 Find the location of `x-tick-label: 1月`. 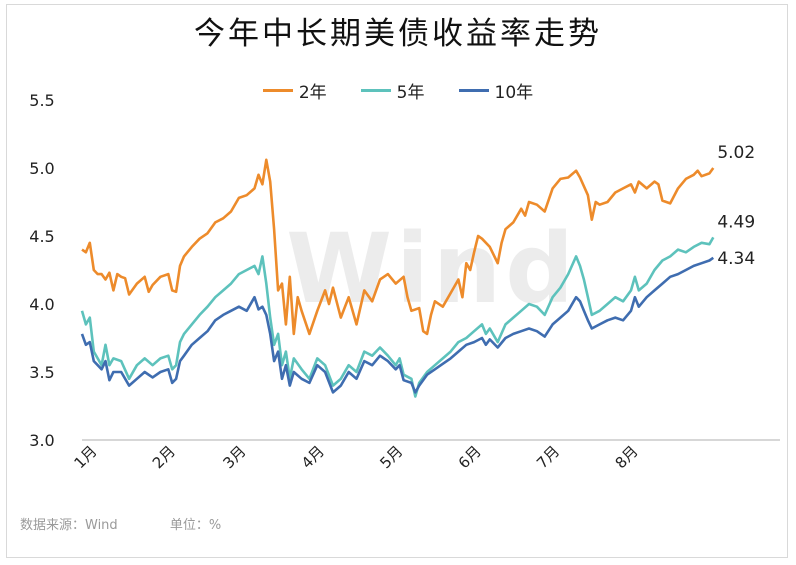

x-tick-label: 1月 is located at coordinates (85, 457).